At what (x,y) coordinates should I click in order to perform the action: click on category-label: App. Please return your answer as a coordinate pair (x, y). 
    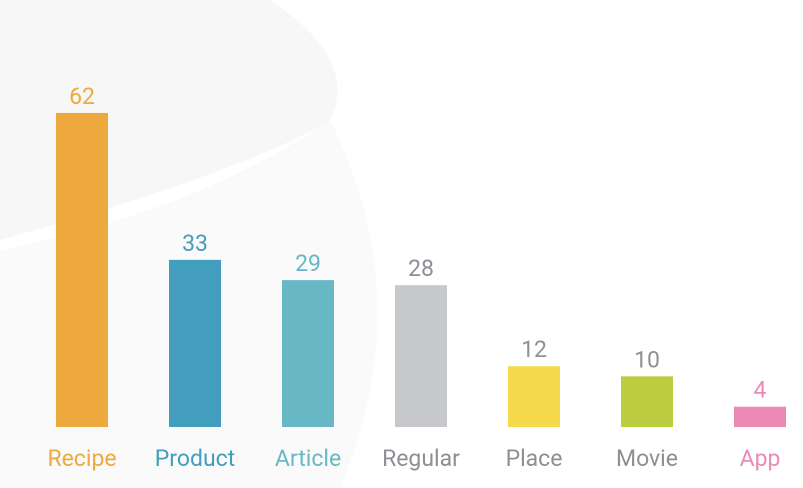
    Looking at the image, I should click on (760, 458).